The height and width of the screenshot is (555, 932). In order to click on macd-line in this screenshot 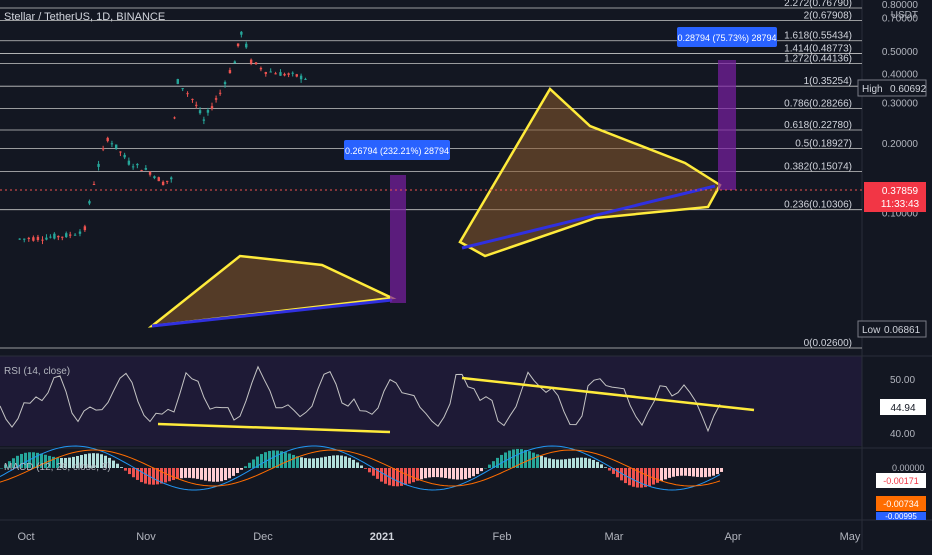, I will do `click(360, 468)`.